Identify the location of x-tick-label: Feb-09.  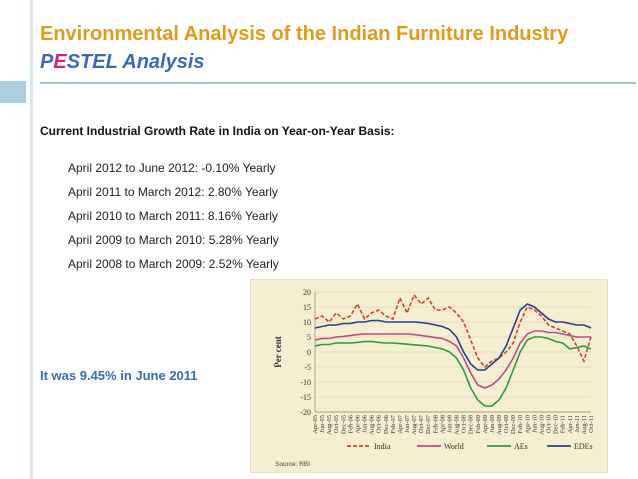
(478, 424).